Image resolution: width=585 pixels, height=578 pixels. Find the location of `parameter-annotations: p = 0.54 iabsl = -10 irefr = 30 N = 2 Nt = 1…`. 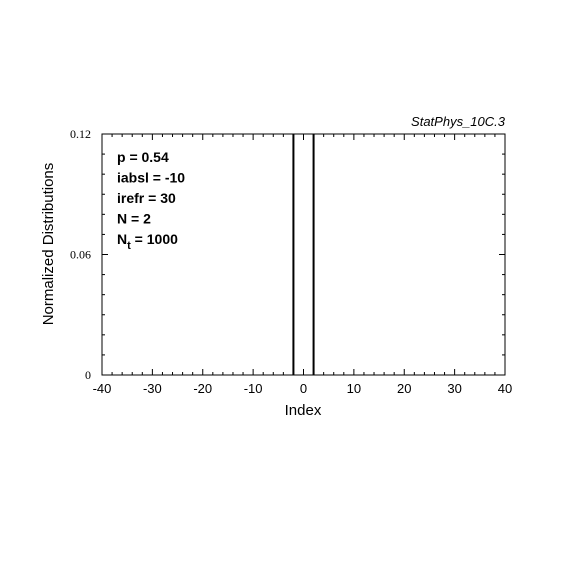

parameter-annotations: p = 0.54 iabsl = -10 irefr = 30 N = 2 Nt = 1… is located at coordinates (151, 200).